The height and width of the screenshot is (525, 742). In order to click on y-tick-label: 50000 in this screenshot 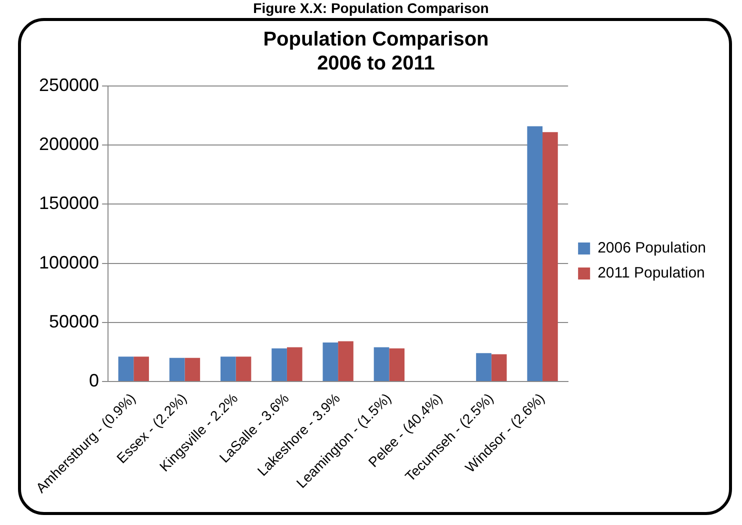, I will do `click(74, 321)`.